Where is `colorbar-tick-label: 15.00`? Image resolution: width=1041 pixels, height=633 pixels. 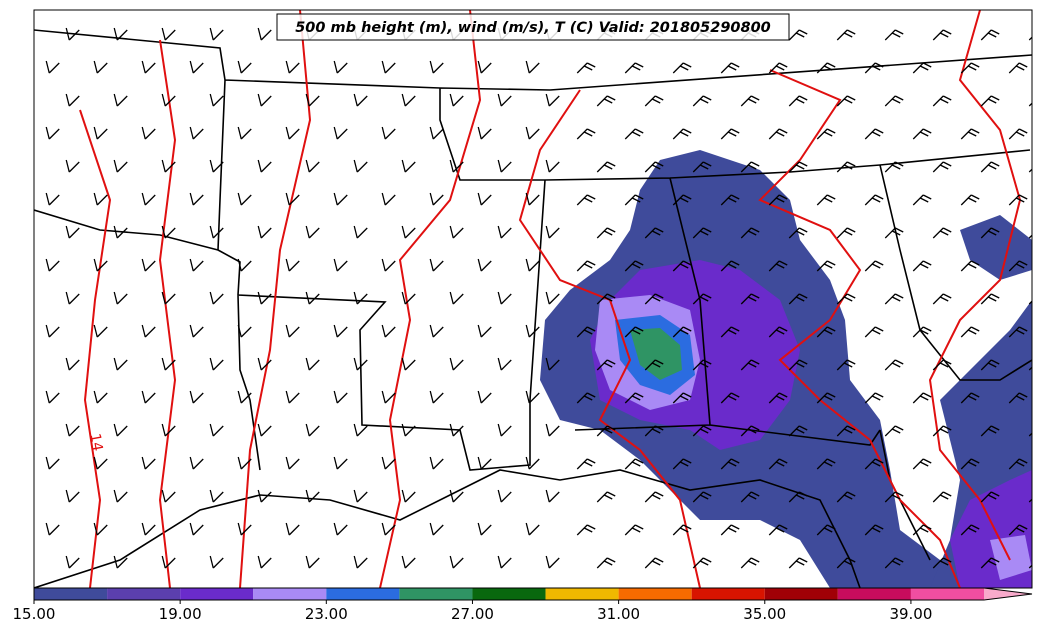
colorbar-tick-label: 15.00 is located at coordinates (34, 614).